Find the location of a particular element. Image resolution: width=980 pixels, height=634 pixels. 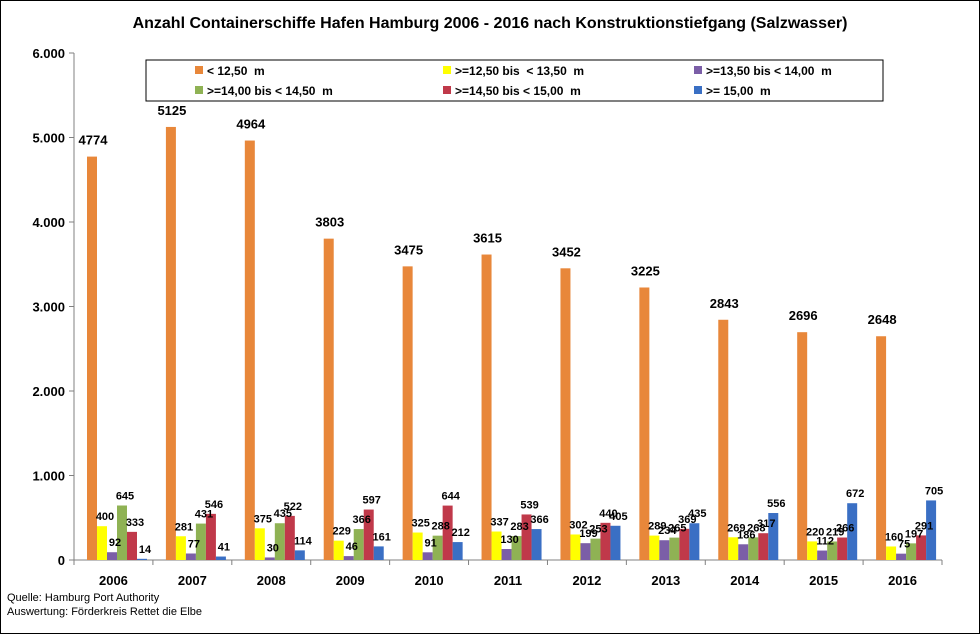

analysis-line: Auswertung: Förderkreis Rettet die Elbe is located at coordinates (105, 612).